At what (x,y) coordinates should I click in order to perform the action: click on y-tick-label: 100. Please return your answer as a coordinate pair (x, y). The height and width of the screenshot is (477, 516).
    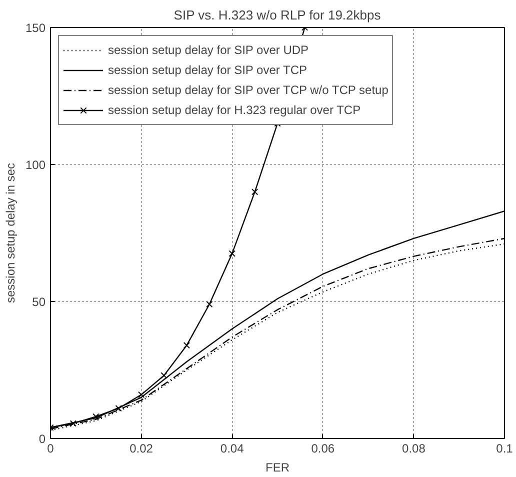
    Looking at the image, I should click on (35, 165).